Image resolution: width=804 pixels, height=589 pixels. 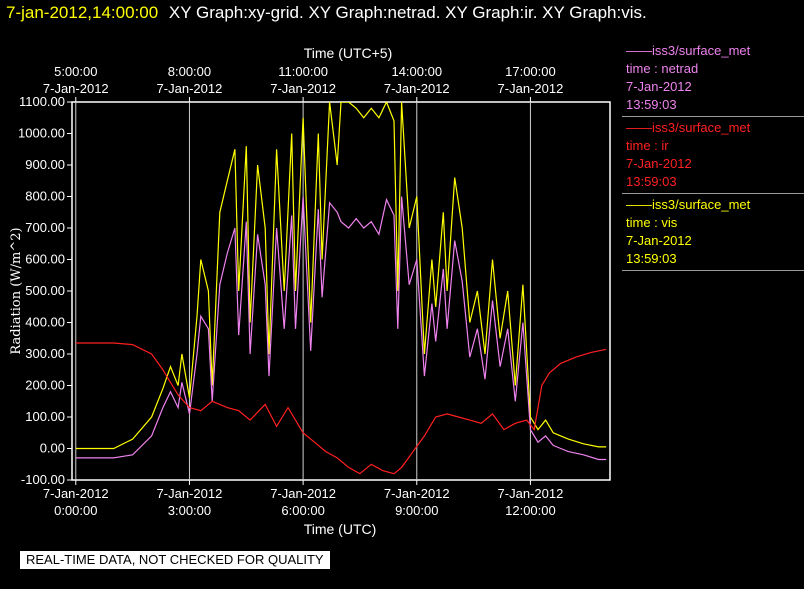 I want to click on y-tick-label: 800.00, so click(x=45, y=196).